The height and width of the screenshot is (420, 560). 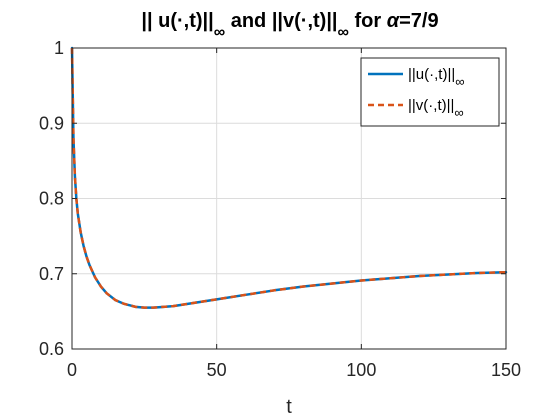 I want to click on x-tick-label: 50, so click(x=217, y=370).